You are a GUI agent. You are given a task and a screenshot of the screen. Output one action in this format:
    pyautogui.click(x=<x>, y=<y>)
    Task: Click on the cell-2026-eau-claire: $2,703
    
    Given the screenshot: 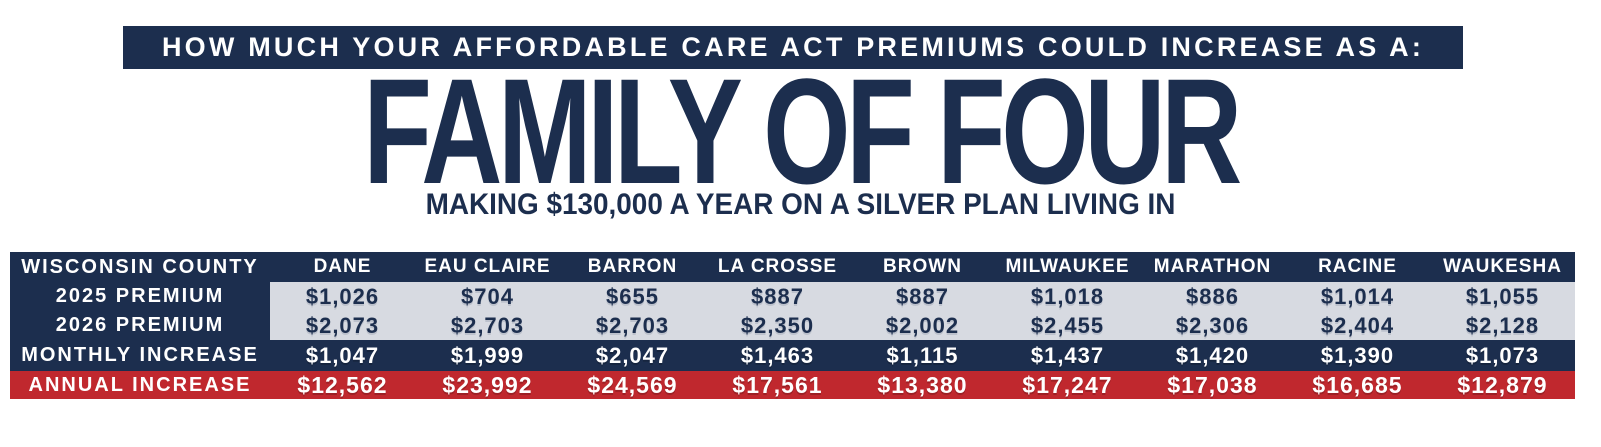 What is the action you would take?
    pyautogui.click(x=487, y=325)
    